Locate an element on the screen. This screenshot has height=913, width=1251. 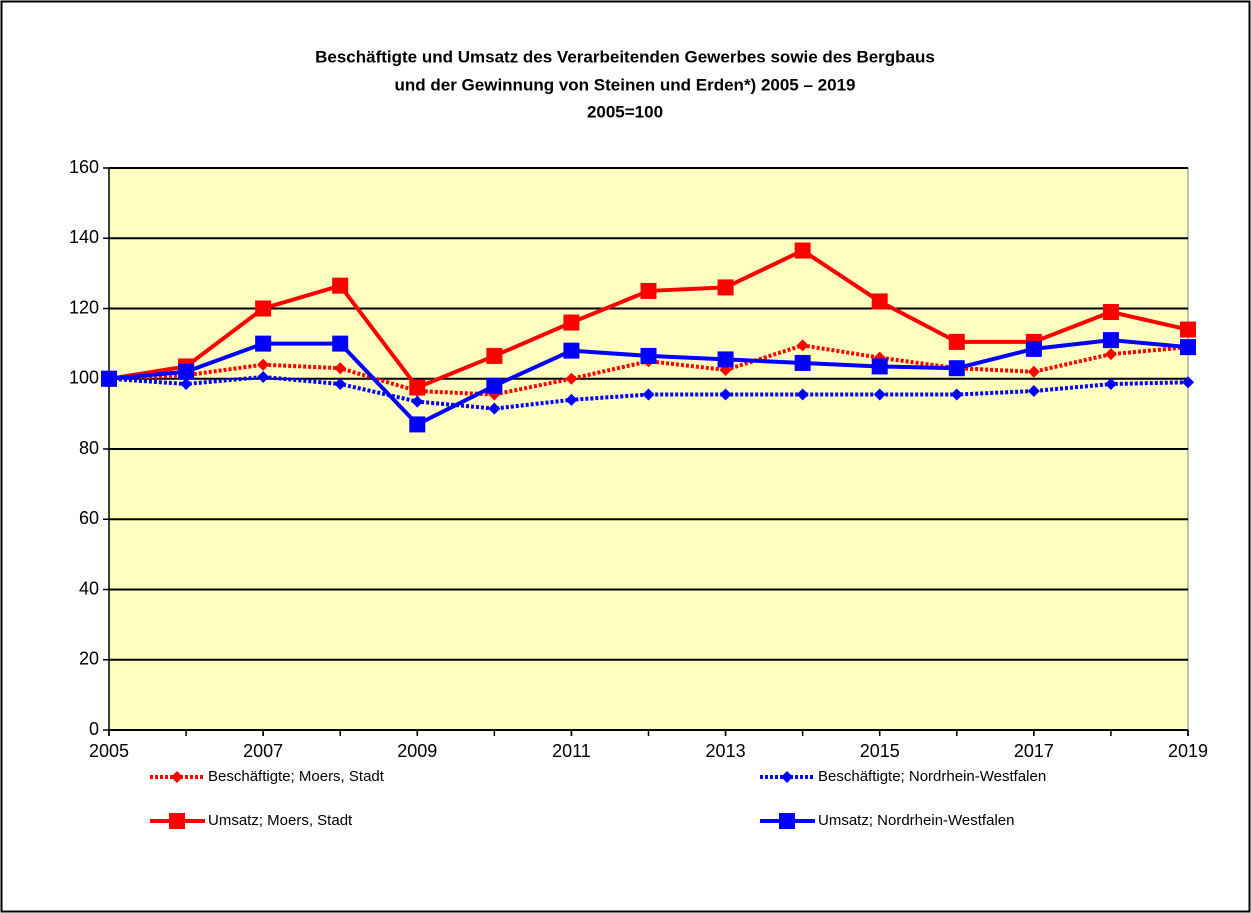
legend-label: Beschäftigte; Nordrhein-Westfalen is located at coordinates (932, 776).